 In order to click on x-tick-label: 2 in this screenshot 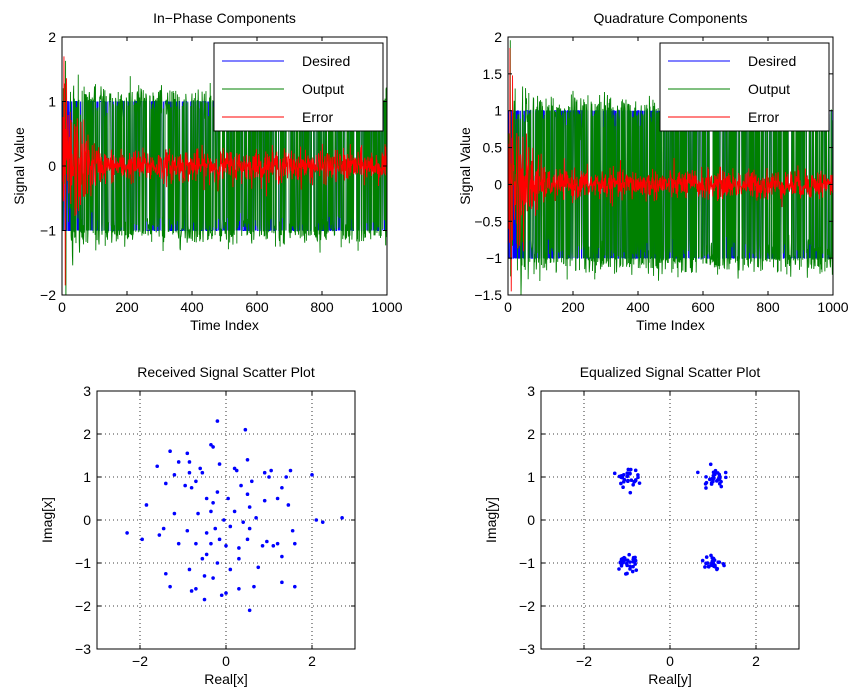, I will do `click(756, 661)`.